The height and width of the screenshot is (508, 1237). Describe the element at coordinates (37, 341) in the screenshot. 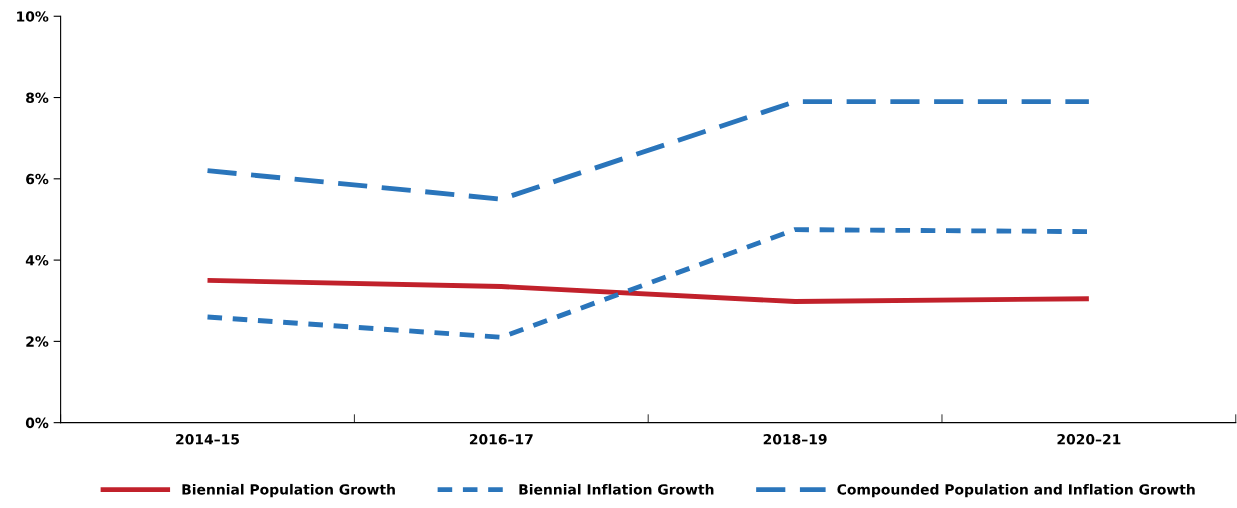

I see `y-tick-label: 2%` at that location.